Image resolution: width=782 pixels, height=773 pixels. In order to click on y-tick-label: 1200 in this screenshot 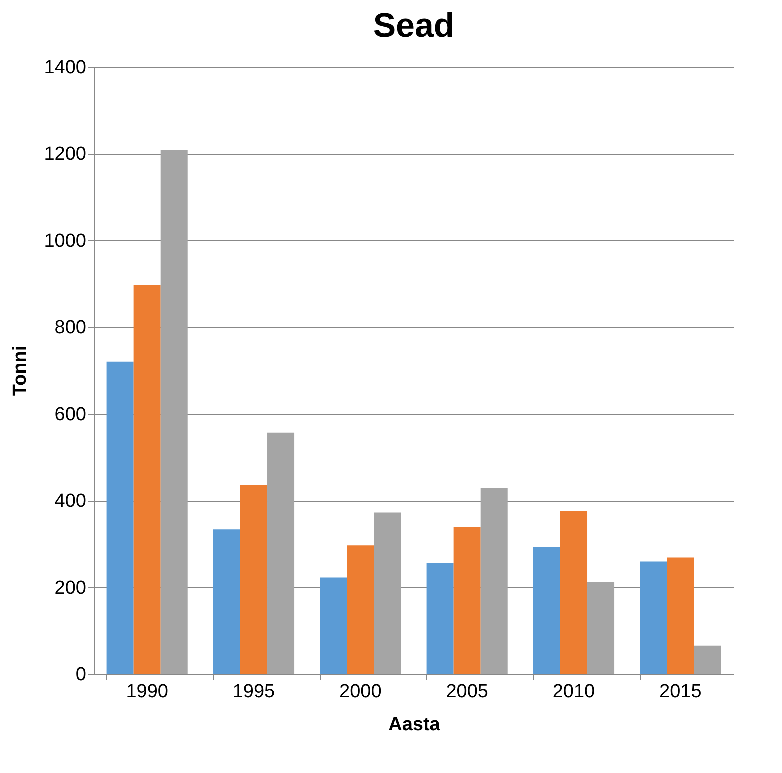, I will do `click(65, 155)`.